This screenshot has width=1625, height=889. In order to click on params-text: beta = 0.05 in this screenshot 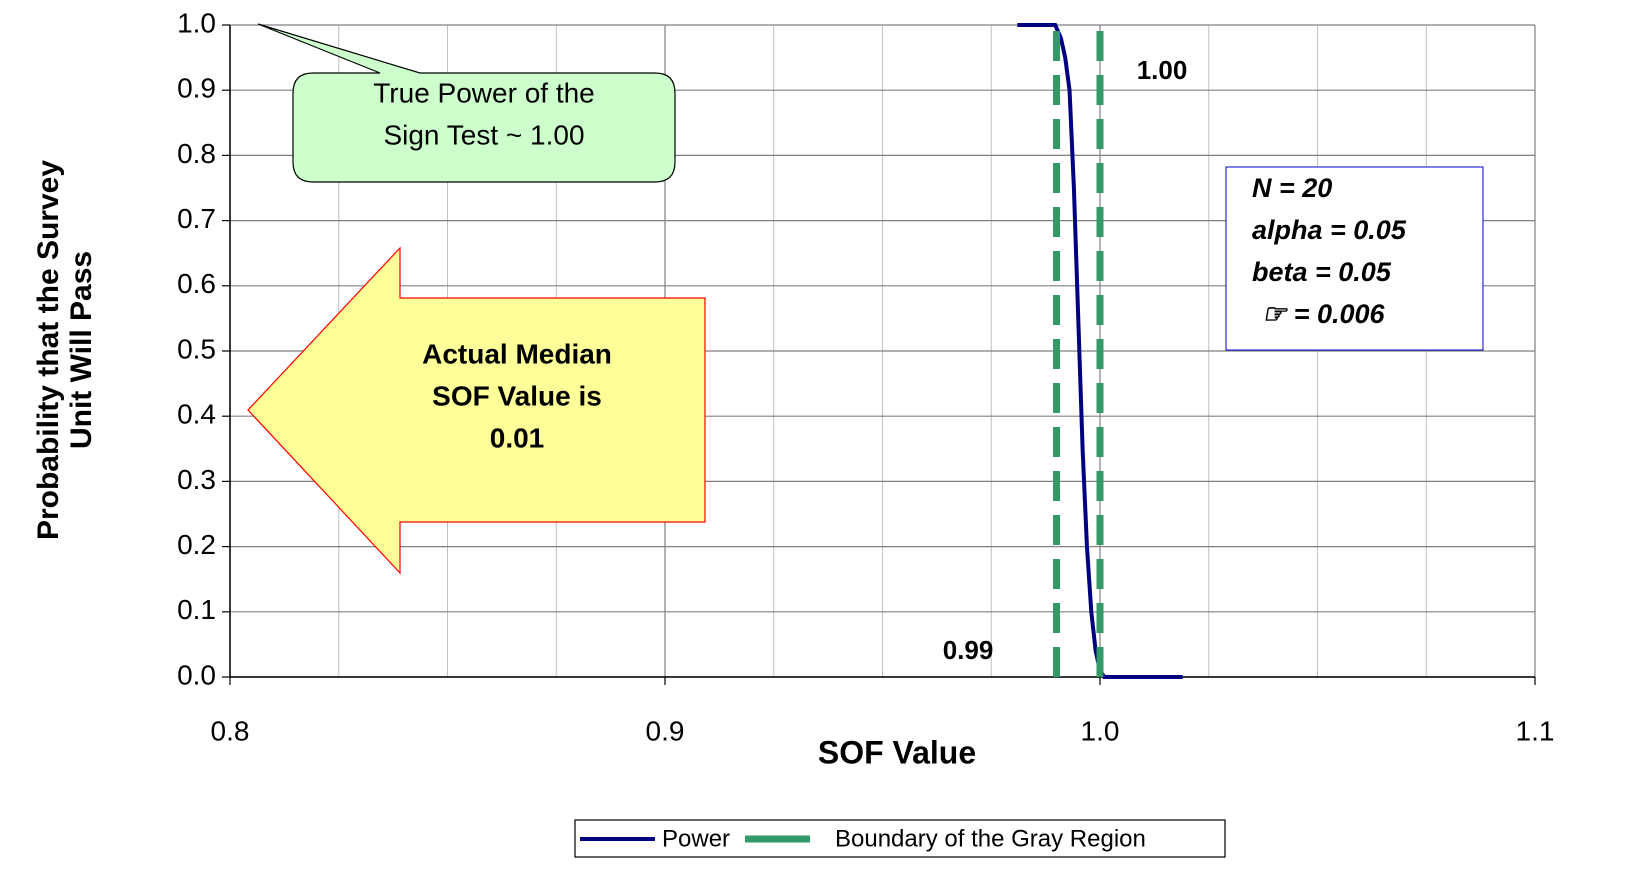, I will do `click(1322, 272)`.